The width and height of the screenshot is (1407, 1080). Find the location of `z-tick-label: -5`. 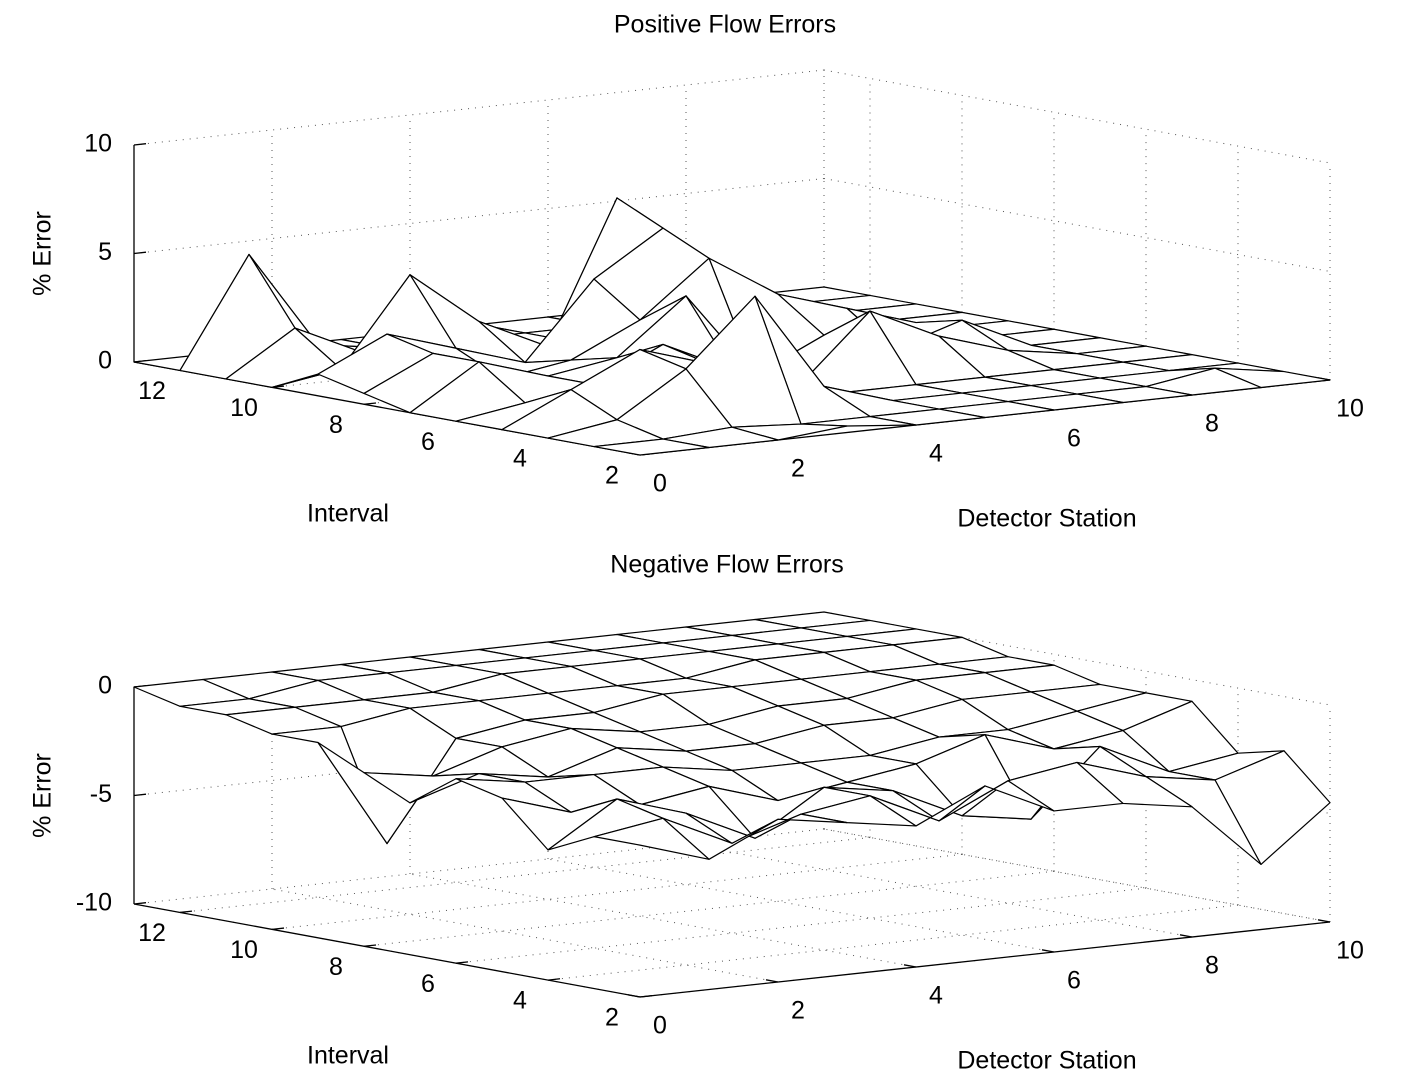

z-tick-label: -5 is located at coordinates (101, 794).